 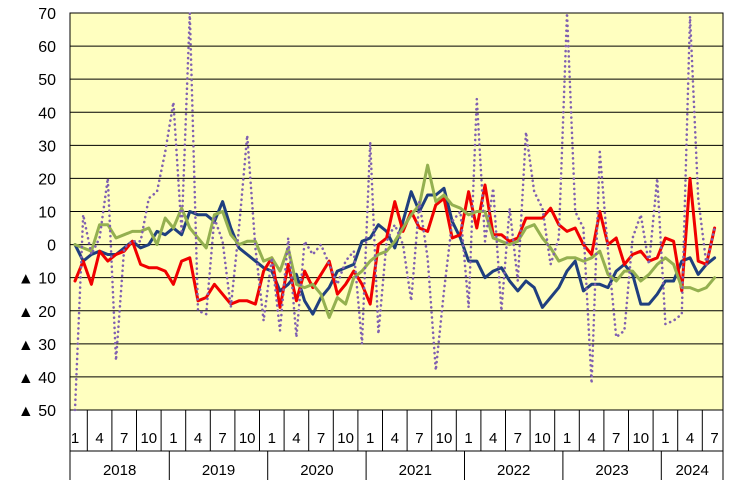 I want to click on y-tick-label: 60, so click(x=47, y=47).